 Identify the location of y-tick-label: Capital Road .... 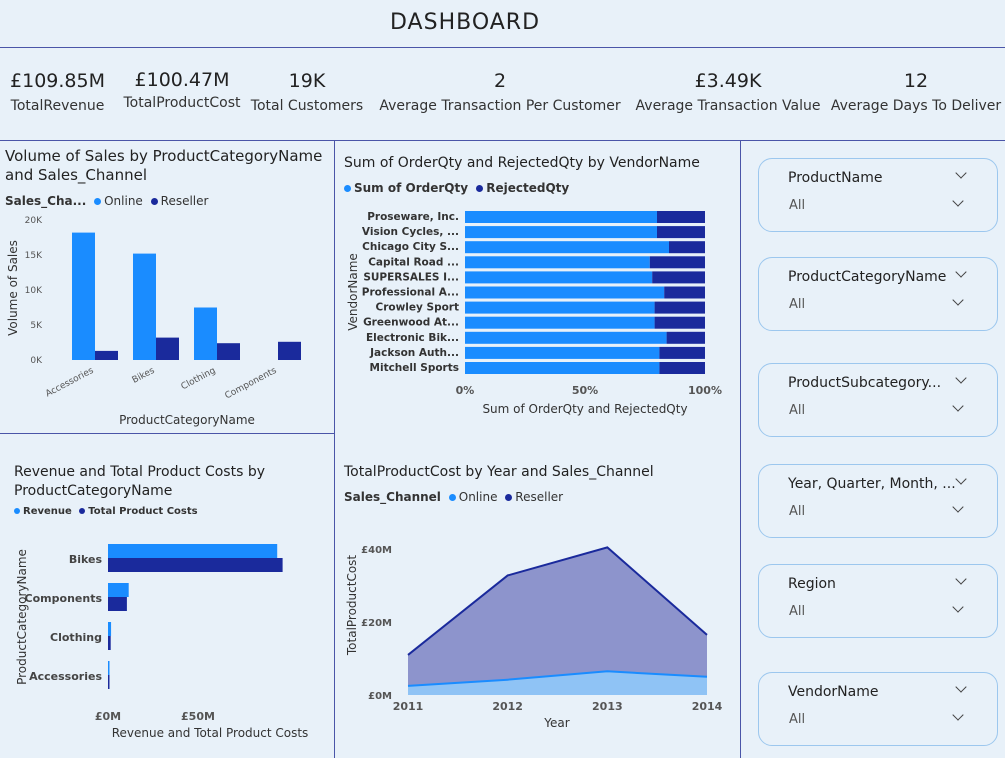
(413, 262).